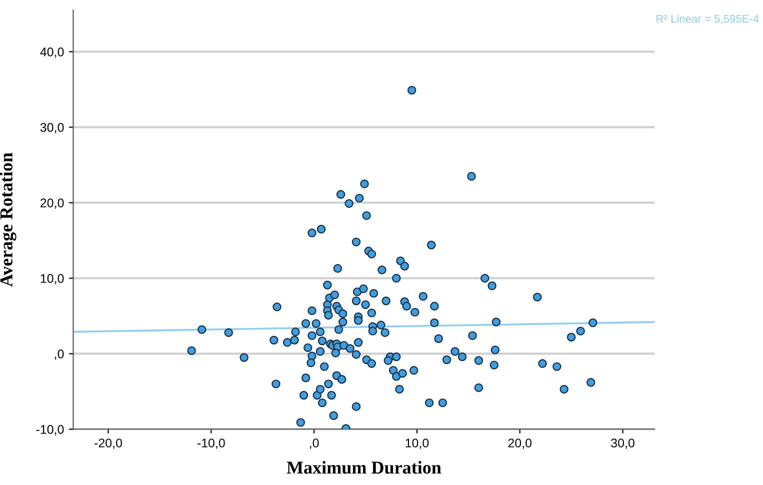 The image size is (763, 485). What do you see at coordinates (52, 128) in the screenshot?
I see `y-tick-label: 30,0` at bounding box center [52, 128].